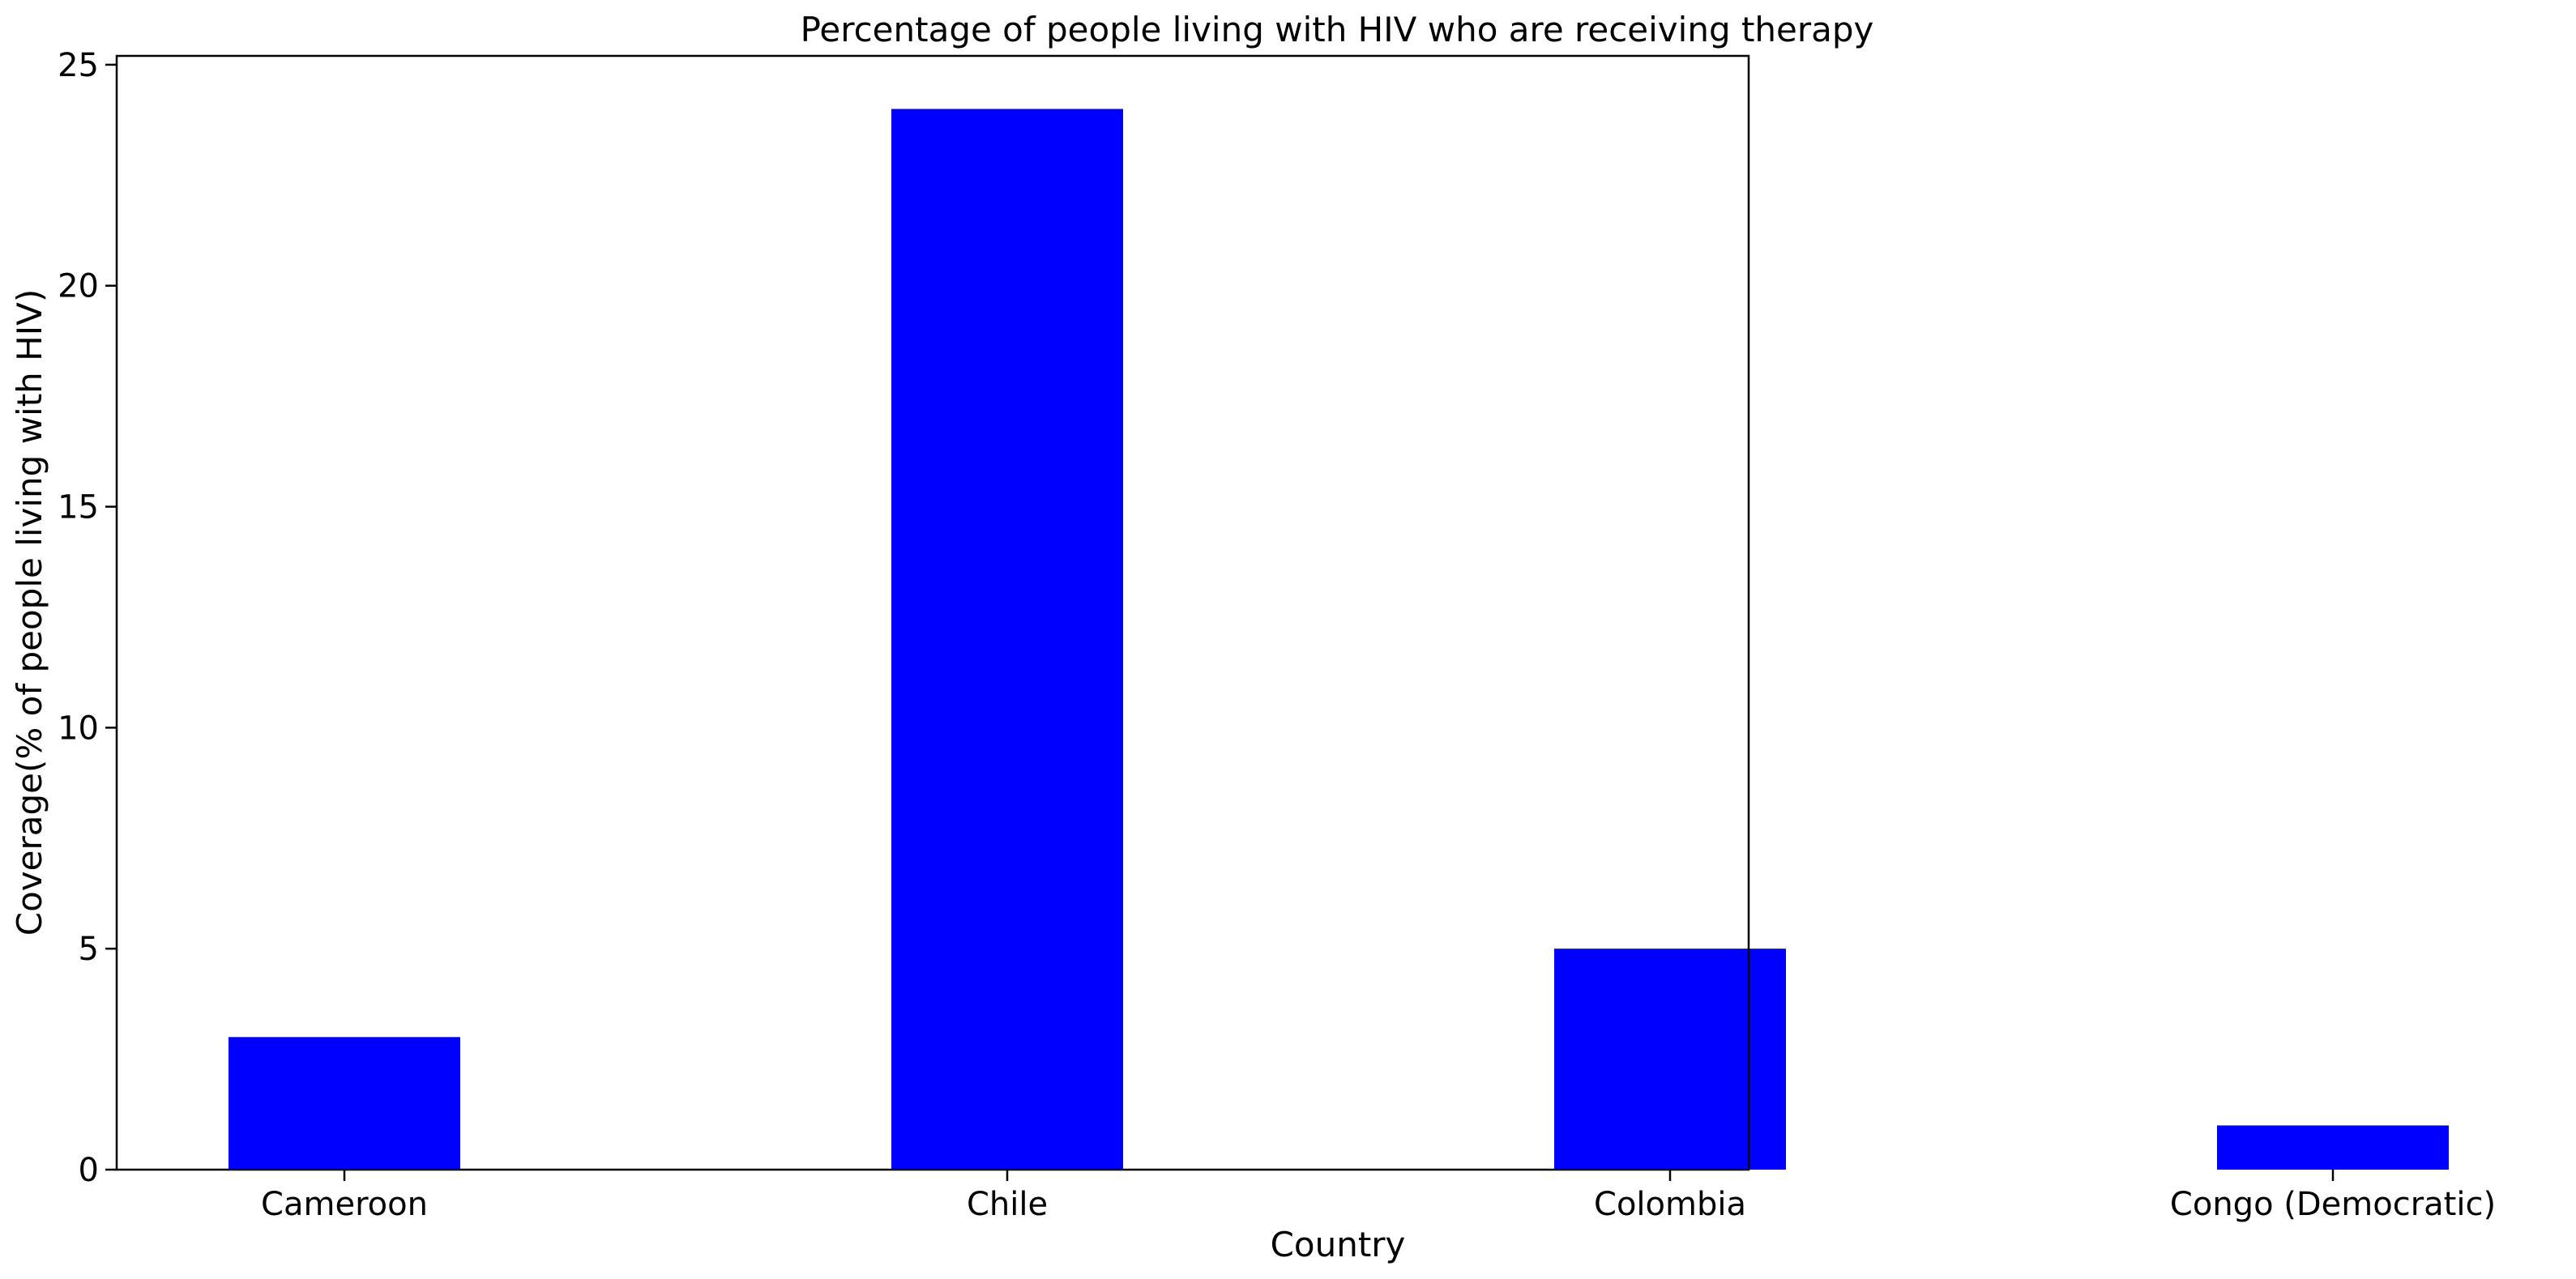 The width and height of the screenshot is (2576, 1279). I want to click on y-tick-label: 5, so click(89, 949).